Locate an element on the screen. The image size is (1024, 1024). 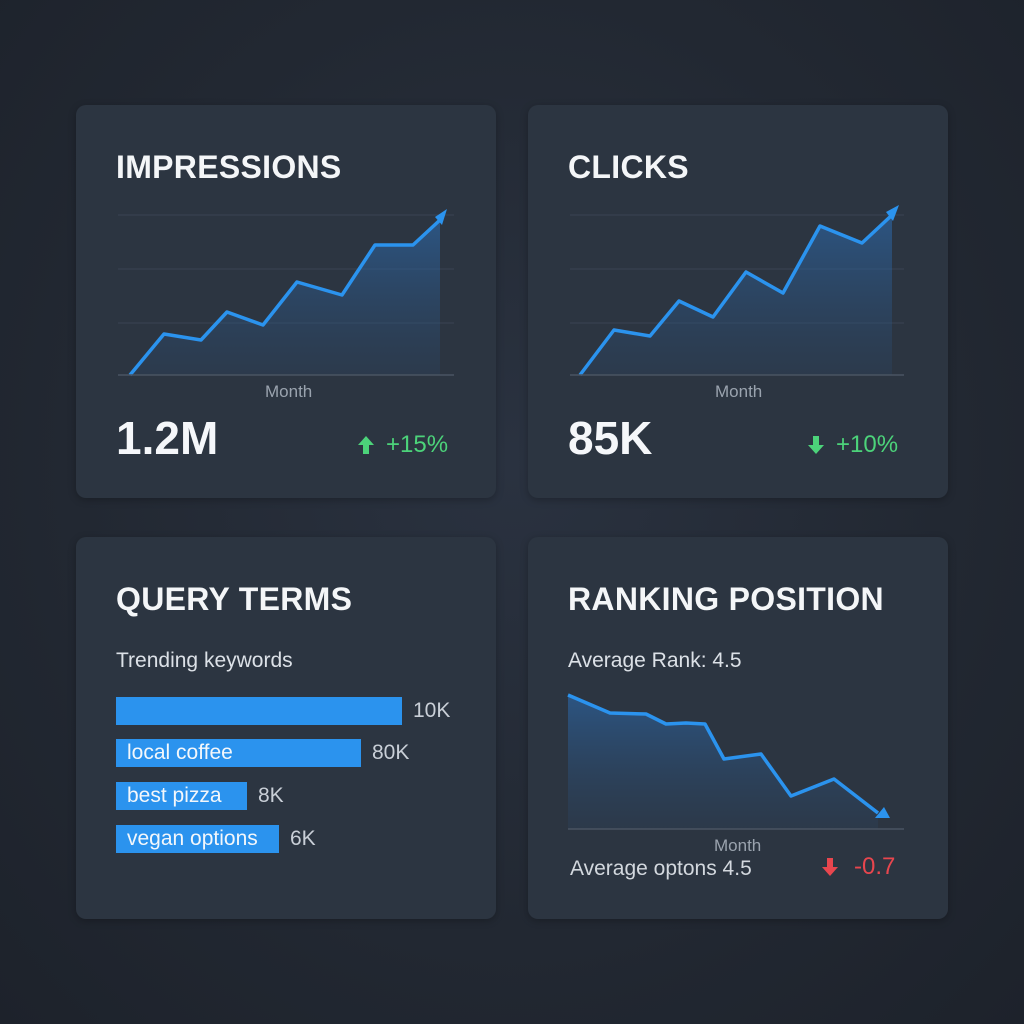
impressions-delta: +15% is located at coordinates (402, 445).